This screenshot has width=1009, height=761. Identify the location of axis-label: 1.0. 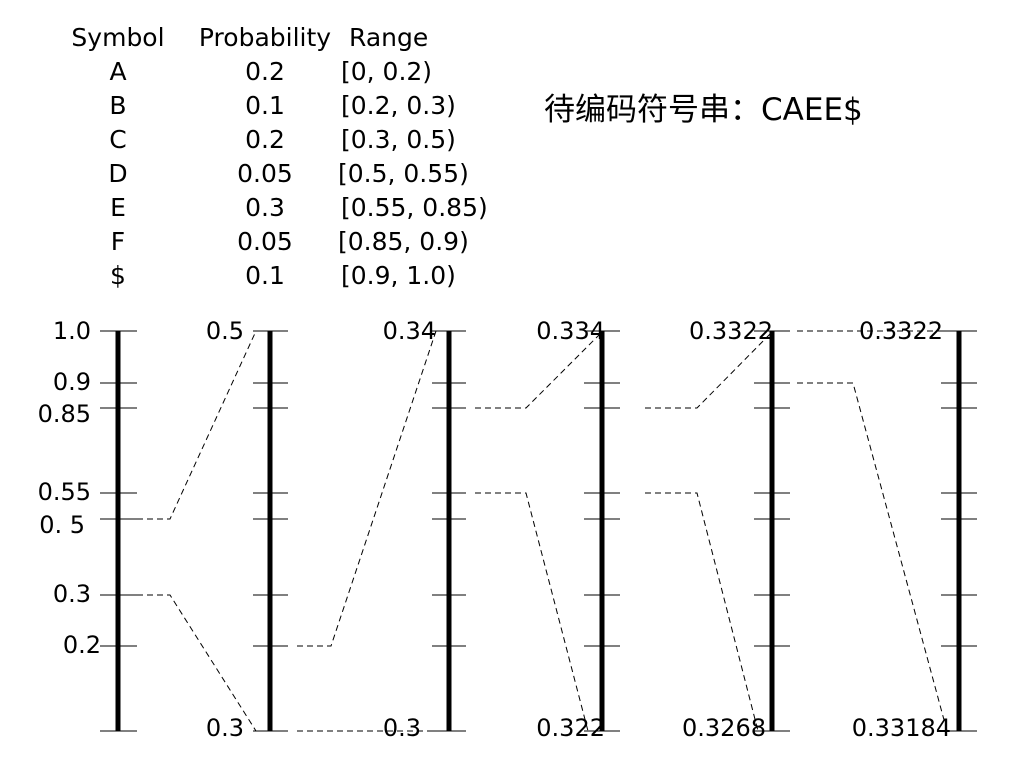
(72, 331).